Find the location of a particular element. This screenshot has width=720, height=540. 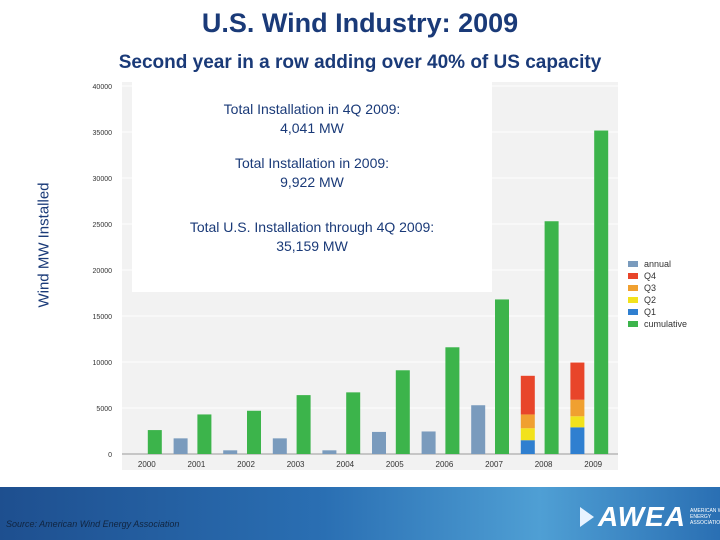

annotation-4q: Total Installation in 4Q 2009: 4,041 MW is located at coordinates (312, 119).